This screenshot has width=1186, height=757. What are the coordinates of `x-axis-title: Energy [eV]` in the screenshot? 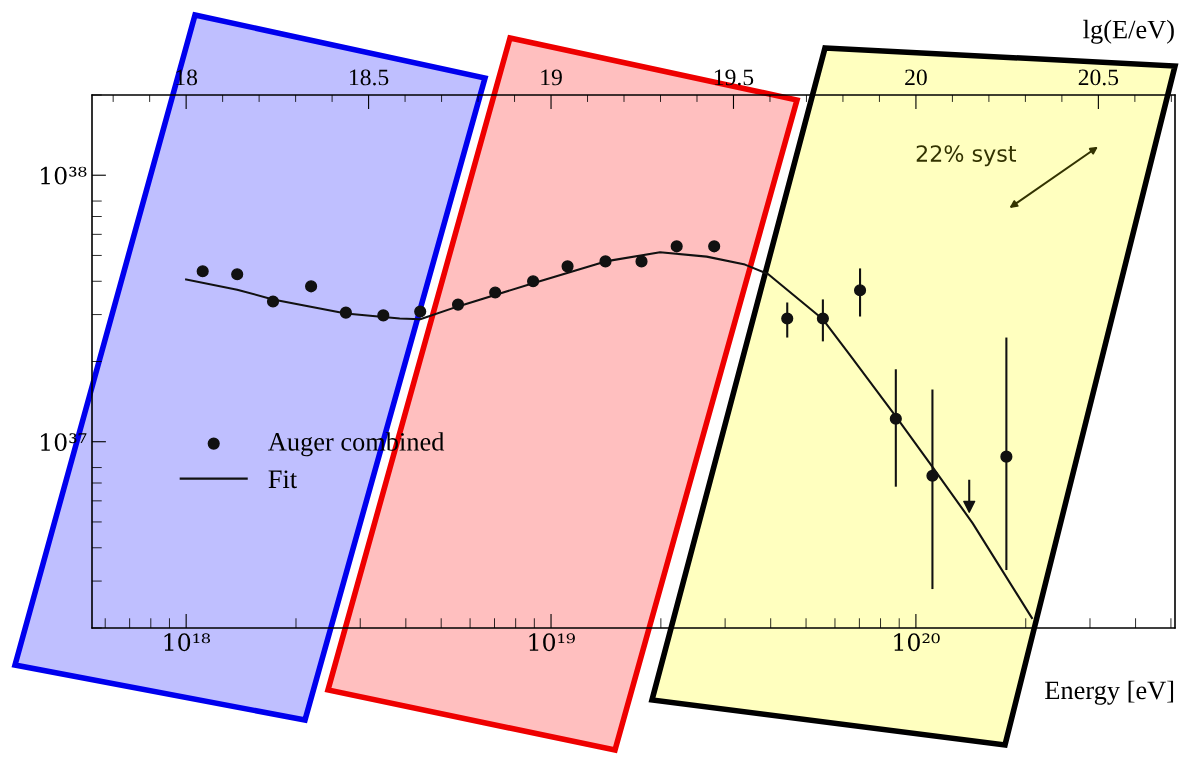 It's located at (1109, 692).